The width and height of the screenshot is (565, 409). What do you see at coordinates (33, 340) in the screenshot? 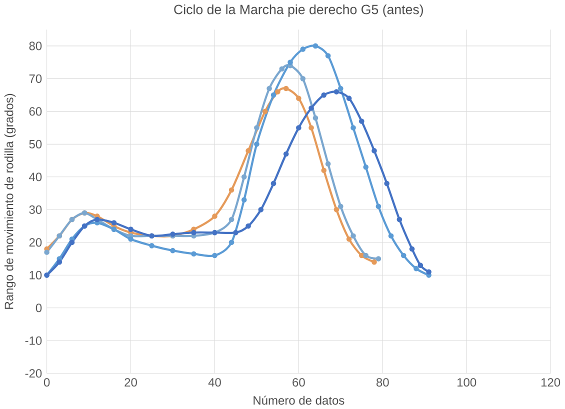
I see `y-tick-label: -10` at bounding box center [33, 340].